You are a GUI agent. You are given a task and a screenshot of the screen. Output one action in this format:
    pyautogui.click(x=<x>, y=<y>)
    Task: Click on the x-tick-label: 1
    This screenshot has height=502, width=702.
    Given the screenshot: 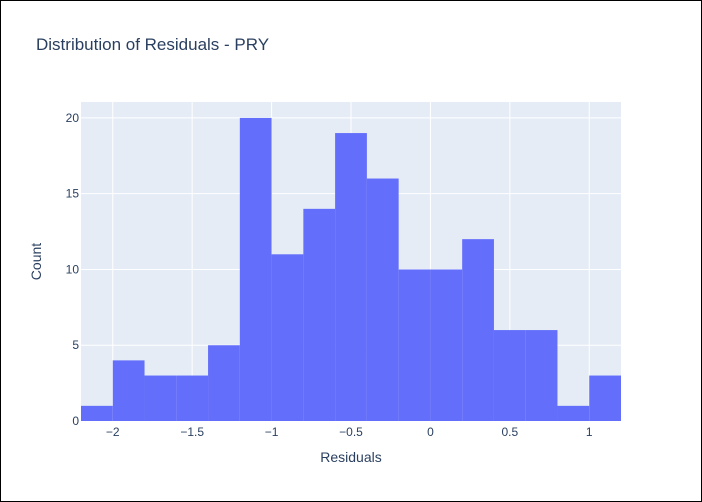 What is the action you would take?
    pyautogui.click(x=589, y=432)
    